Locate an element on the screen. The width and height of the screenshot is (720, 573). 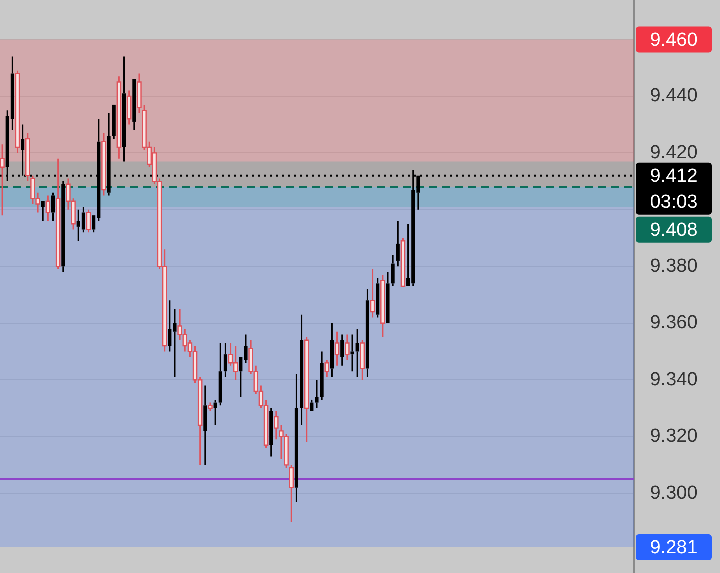
y-tick-label: 9.340 is located at coordinates (674, 379).